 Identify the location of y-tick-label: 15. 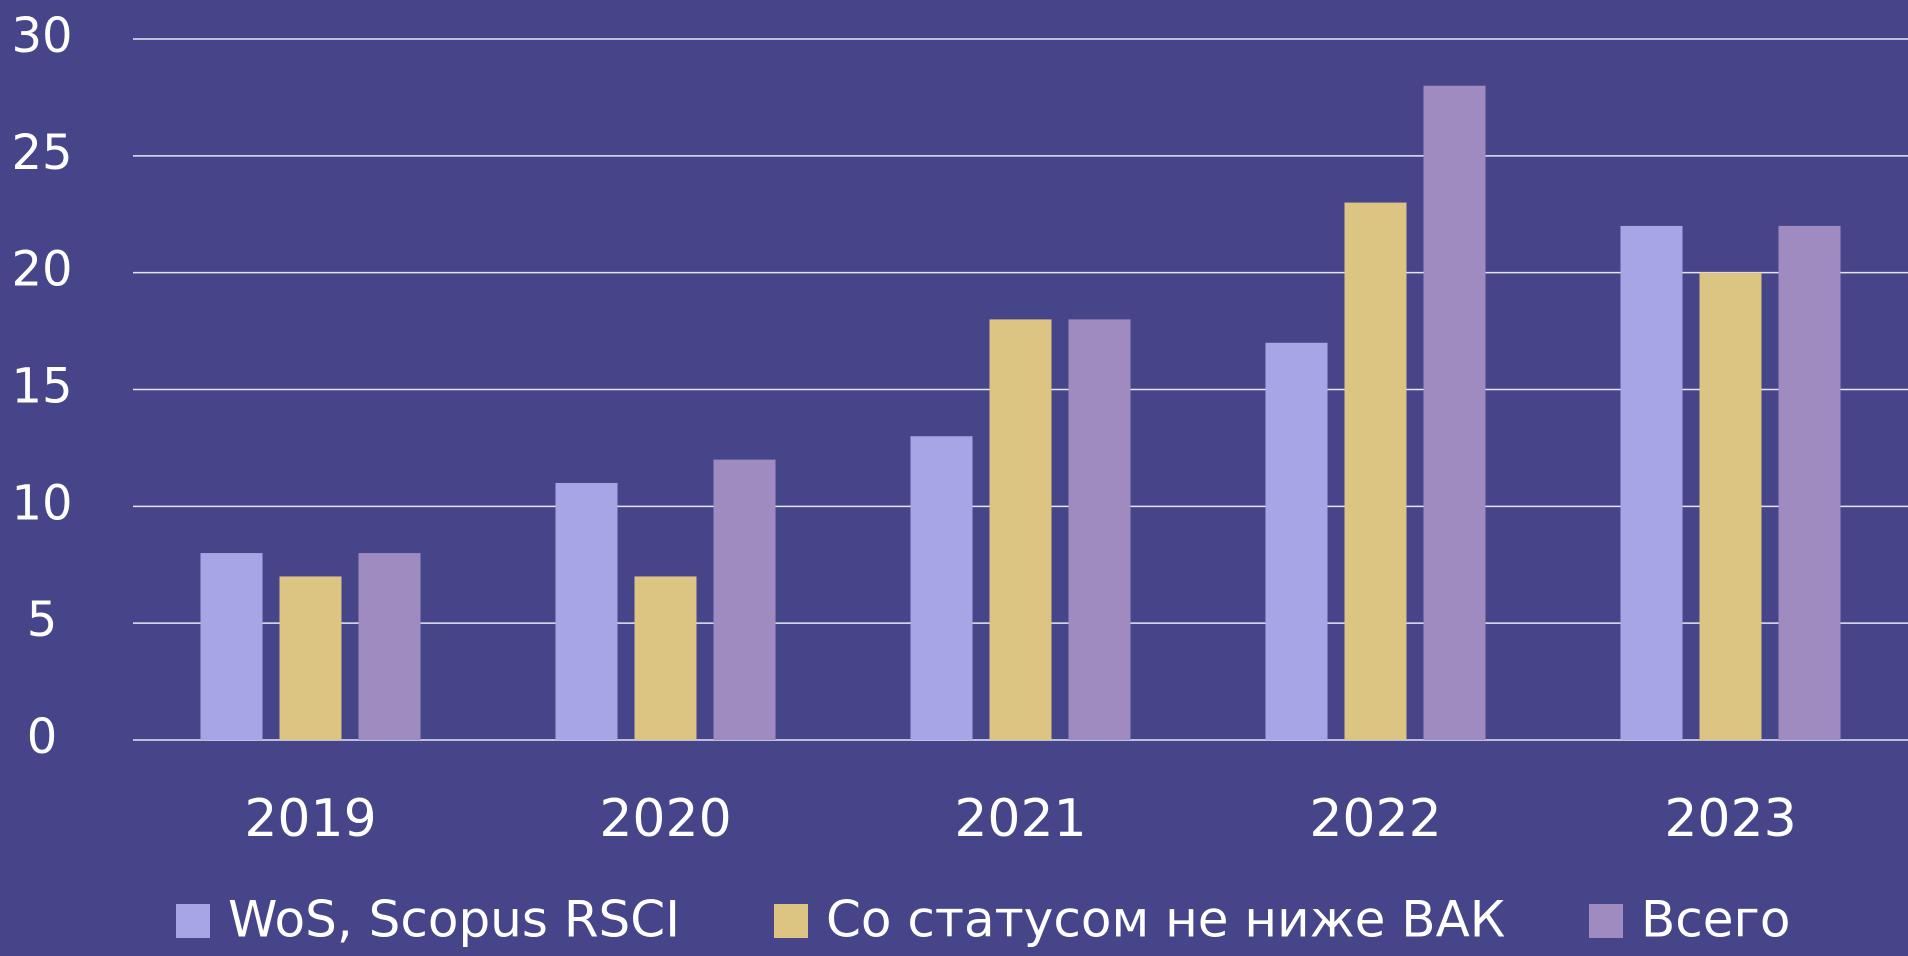
(41, 387).